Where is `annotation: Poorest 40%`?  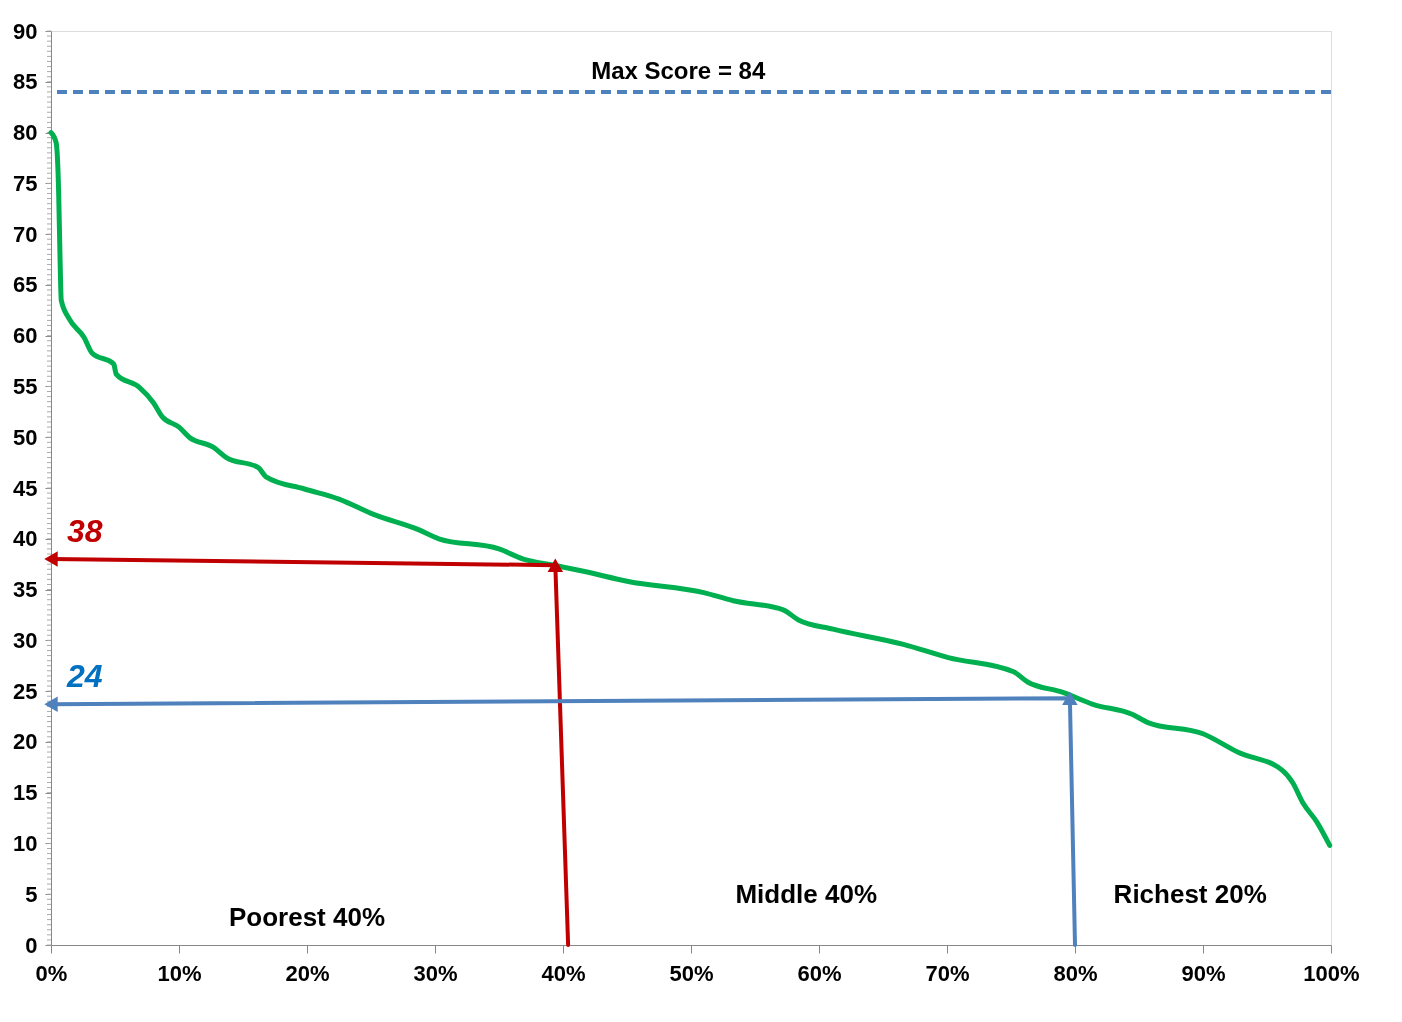 annotation: Poorest 40% is located at coordinates (307, 916).